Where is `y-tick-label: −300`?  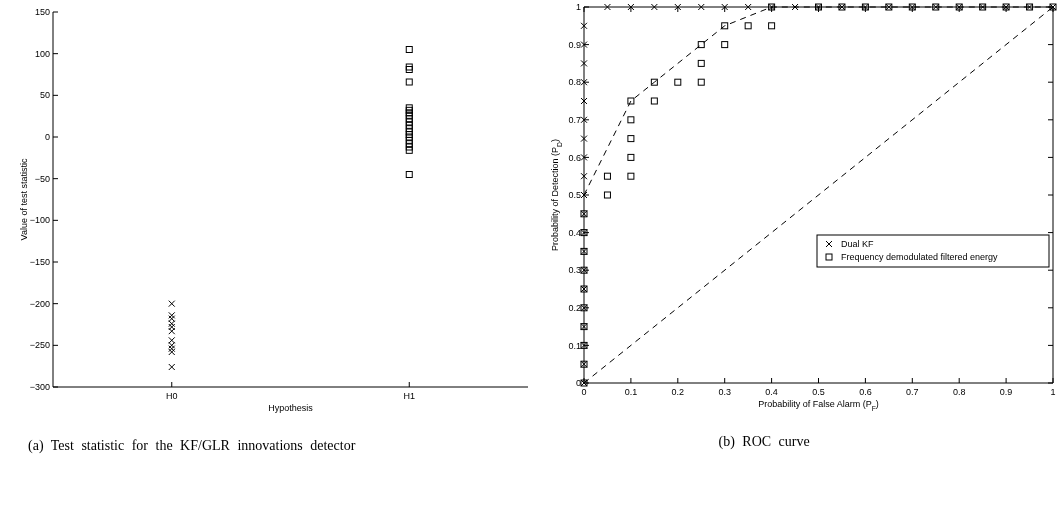
y-tick-label: −300 is located at coordinates (39, 387).